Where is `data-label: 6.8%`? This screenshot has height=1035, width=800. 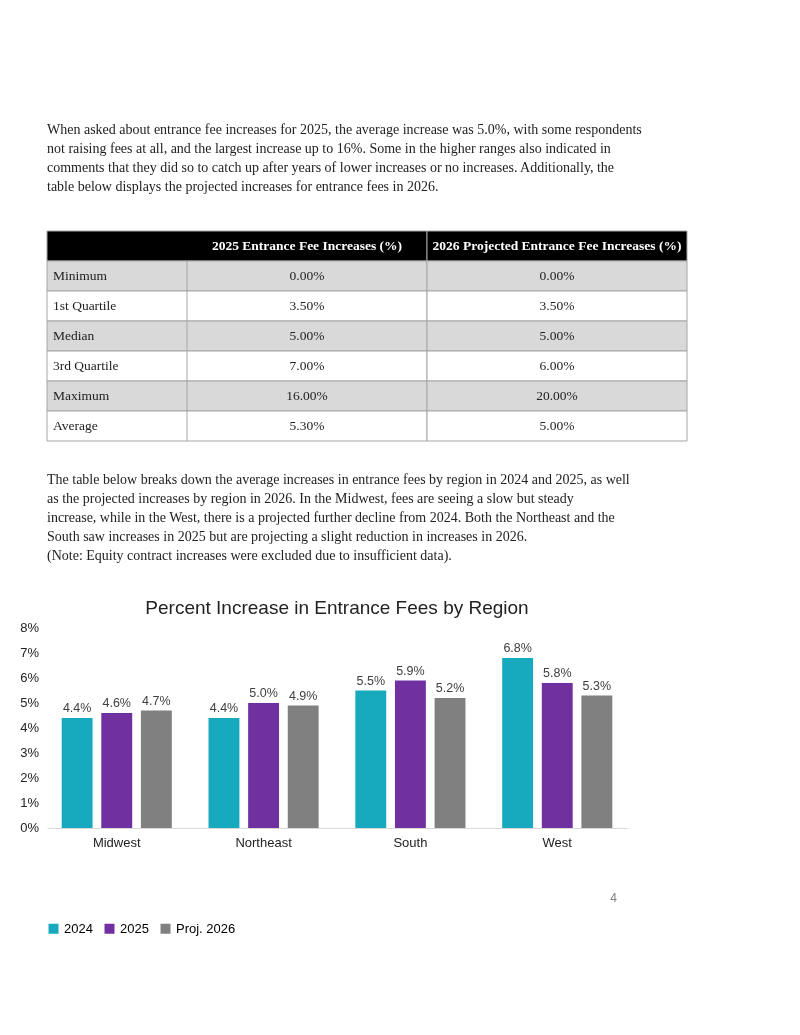
data-label: 6.8% is located at coordinates (517, 648).